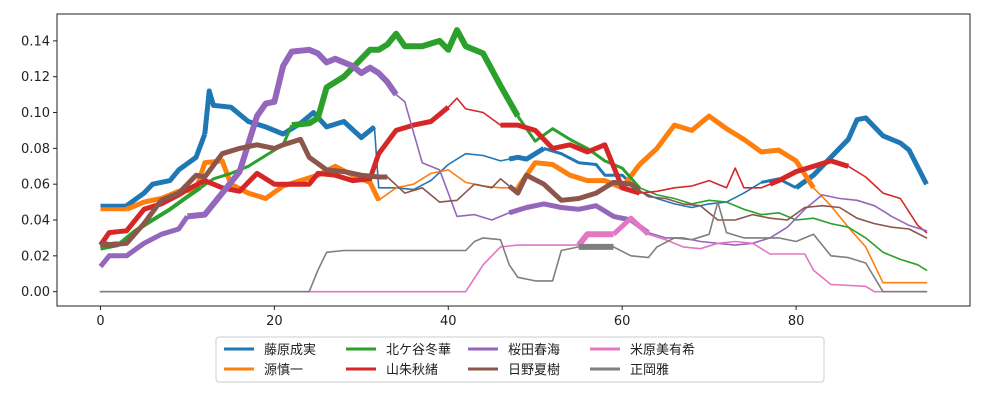  Describe the element at coordinates (412, 370) in the screenshot. I see `legend-label: 山朱秋緒` at that location.